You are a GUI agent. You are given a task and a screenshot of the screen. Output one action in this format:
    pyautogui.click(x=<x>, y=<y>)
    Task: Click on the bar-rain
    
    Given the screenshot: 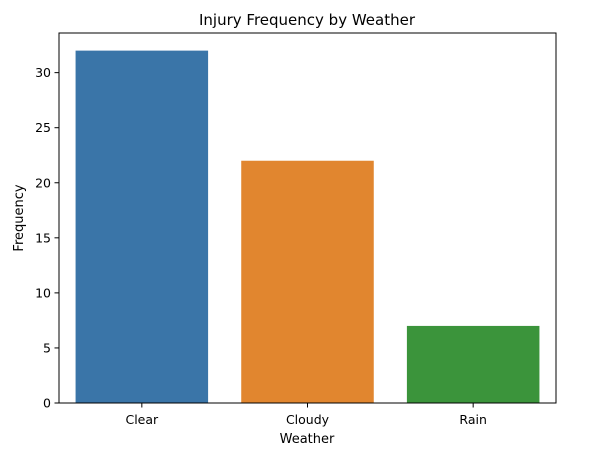 What is the action you would take?
    pyautogui.click(x=473, y=364)
    